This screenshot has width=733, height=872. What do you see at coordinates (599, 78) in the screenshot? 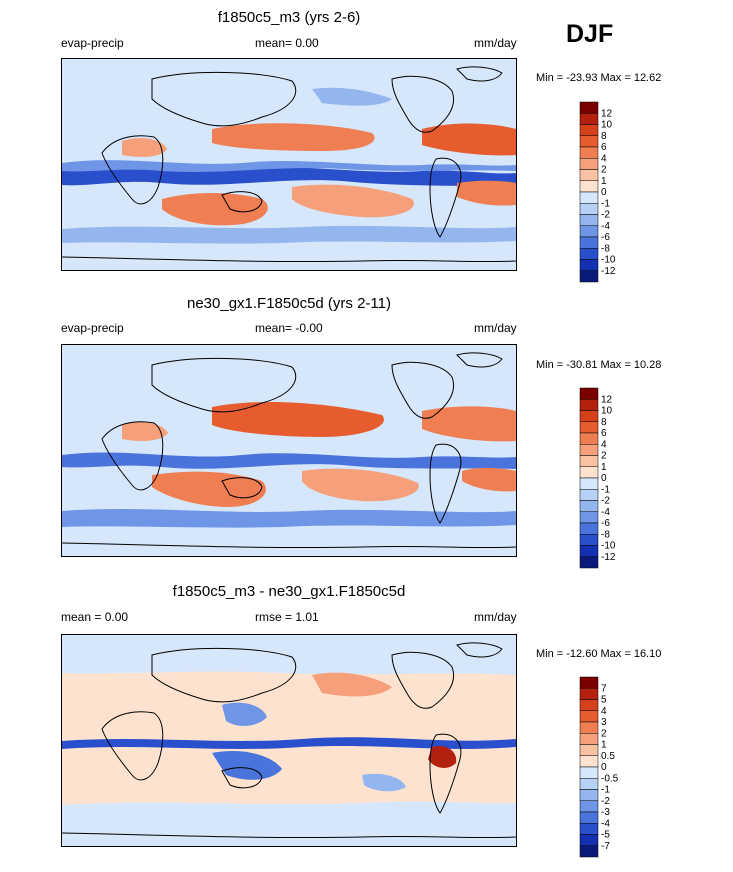
I see `panel-1-minmax: Min = -23.93 Max = 12.62` at bounding box center [599, 78].